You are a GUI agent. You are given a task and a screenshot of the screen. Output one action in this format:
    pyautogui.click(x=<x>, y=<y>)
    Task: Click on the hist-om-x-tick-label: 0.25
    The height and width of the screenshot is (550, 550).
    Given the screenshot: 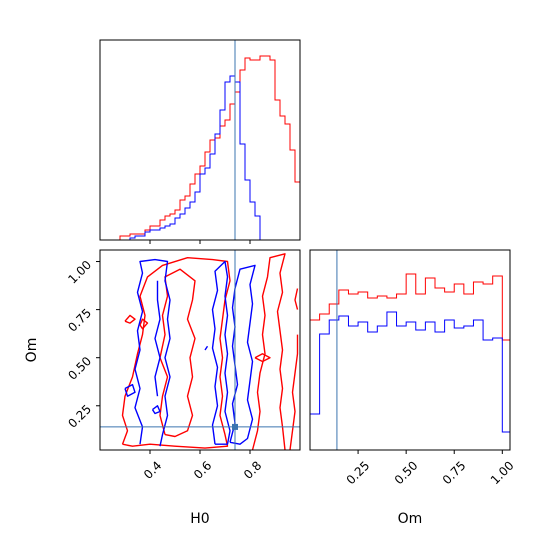 What is the action you would take?
    pyautogui.click(x=358, y=472)
    